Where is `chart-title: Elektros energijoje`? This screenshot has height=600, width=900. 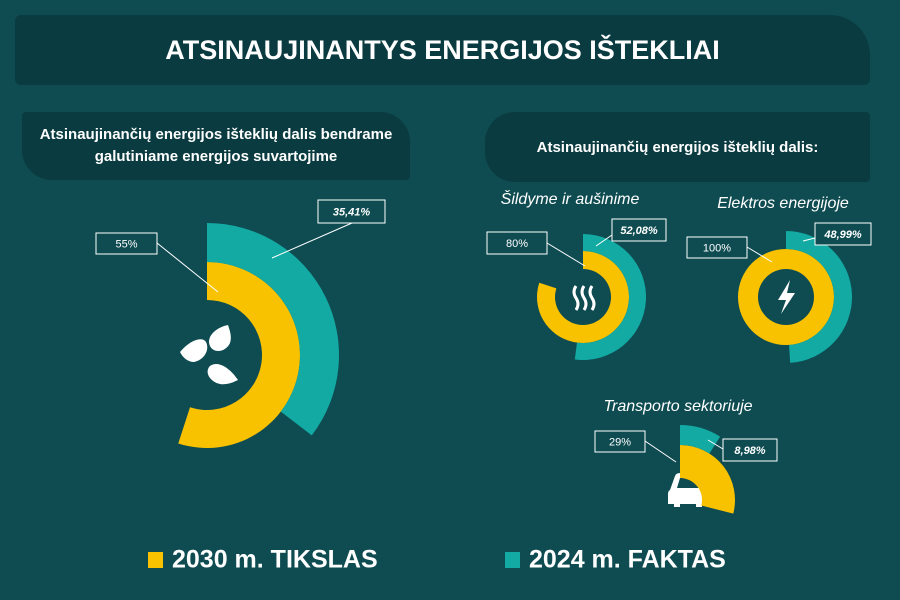
chart-title: Elektros energijoje is located at coordinates (783, 203).